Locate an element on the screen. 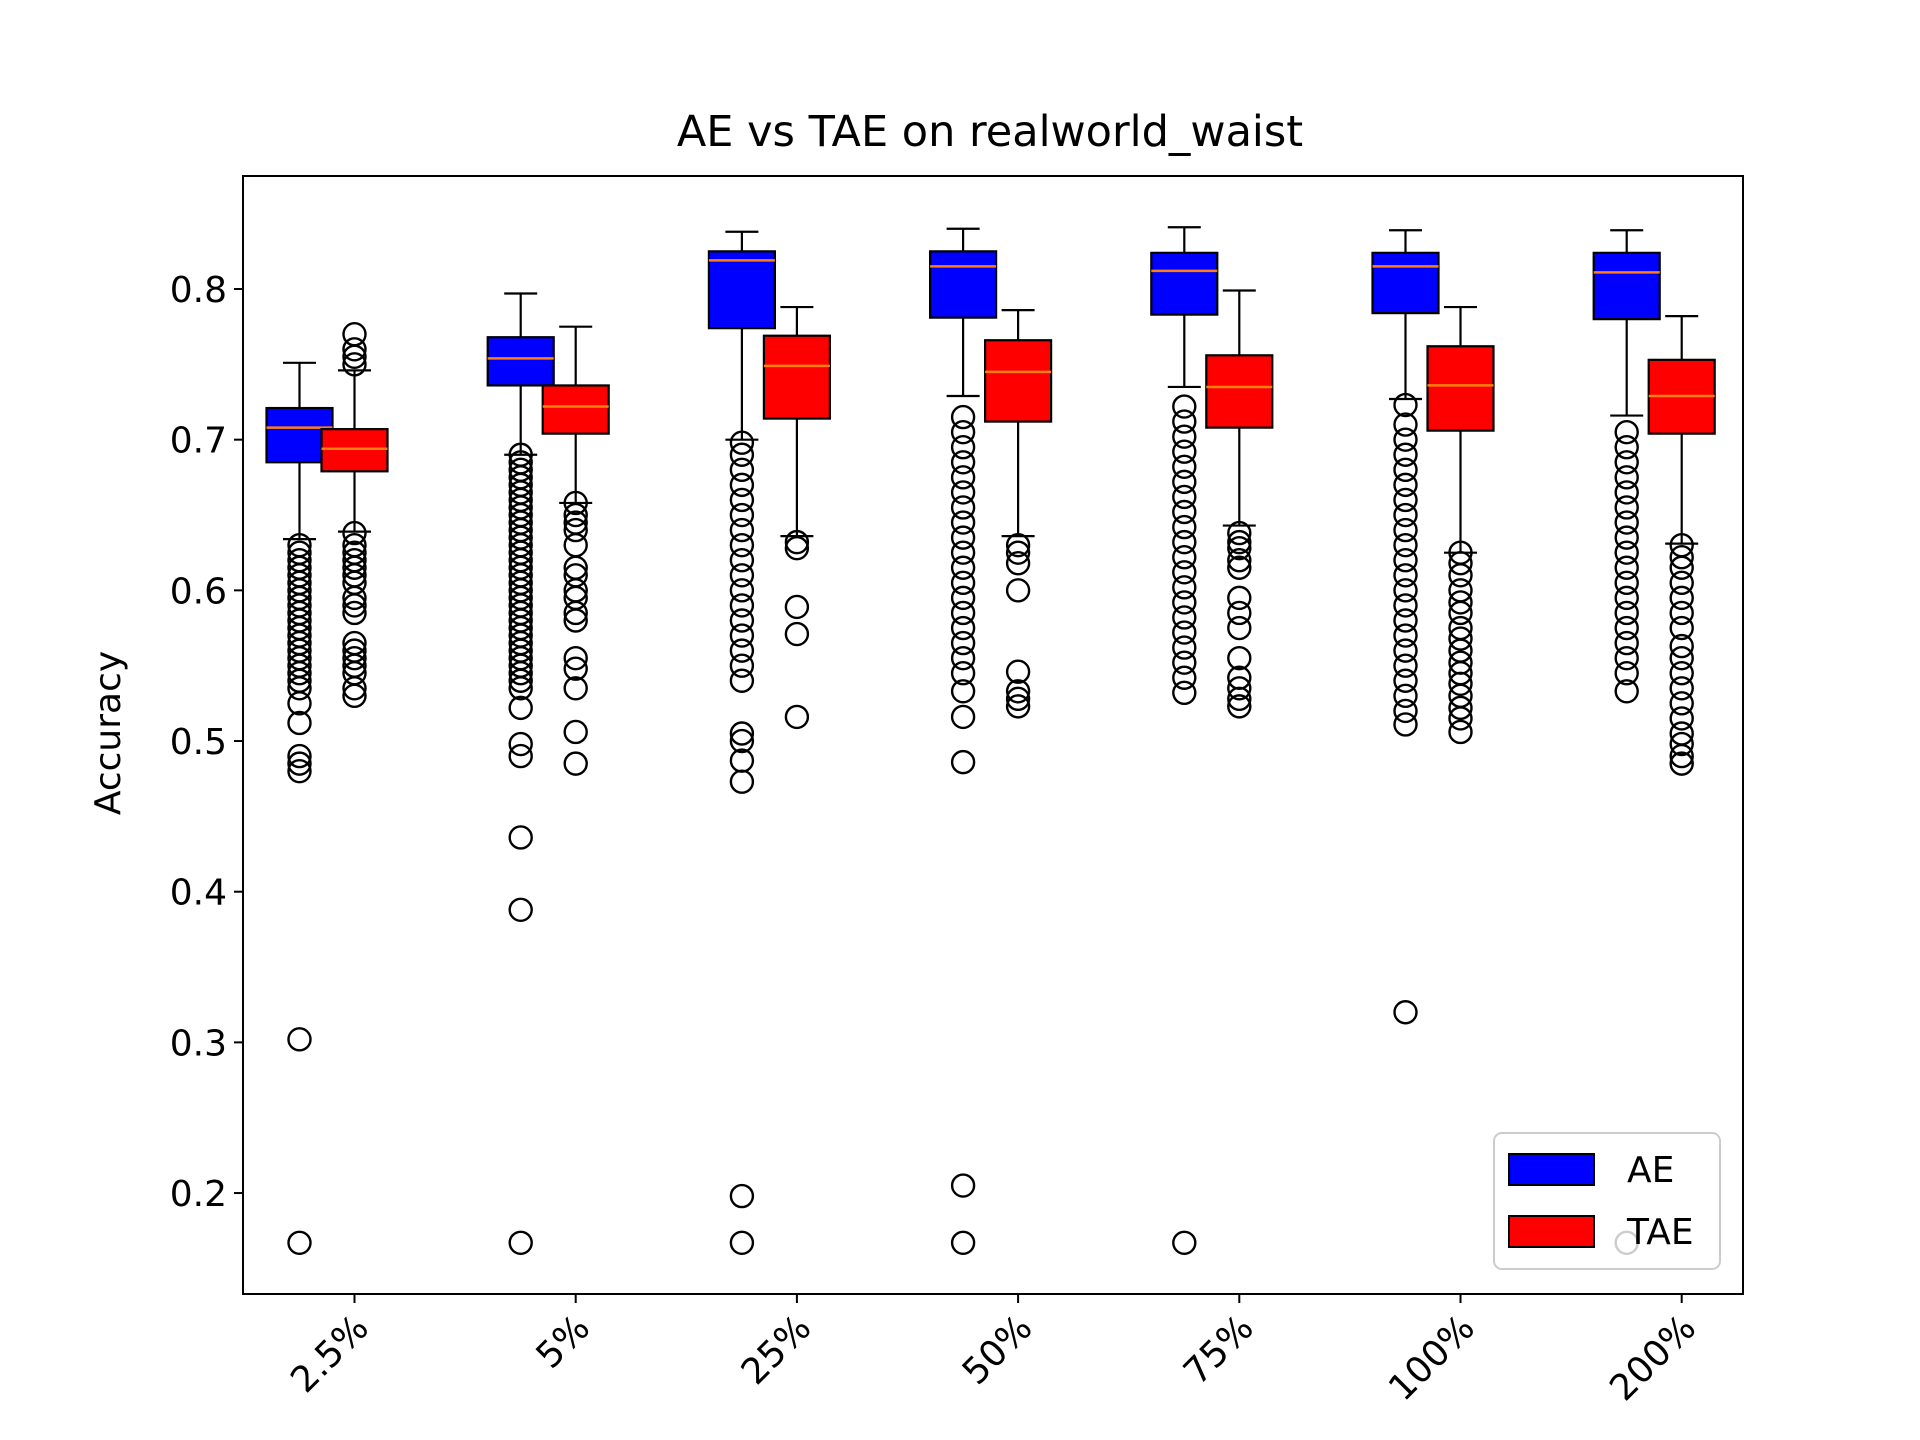 The width and height of the screenshot is (1920, 1440). tae-25-flier is located at coordinates (797, 548).